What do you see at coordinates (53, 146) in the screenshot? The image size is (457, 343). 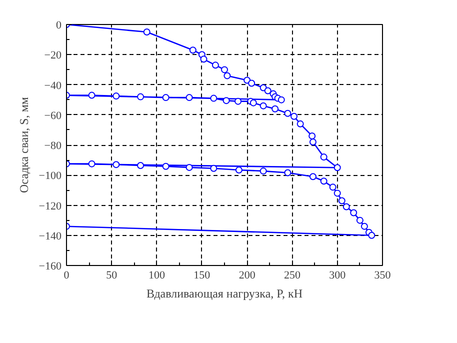 I see `y-tick-label: −80` at bounding box center [53, 146].